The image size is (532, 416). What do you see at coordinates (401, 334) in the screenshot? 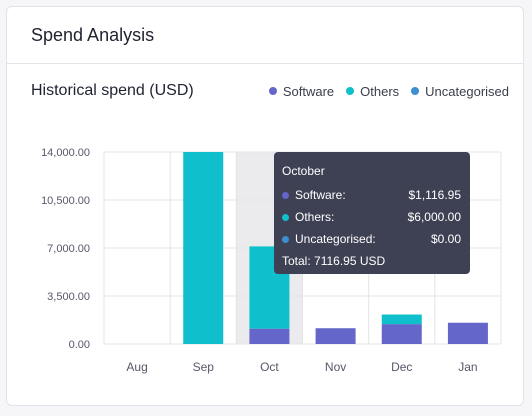
I see `bar-software-dec` at bounding box center [401, 334].